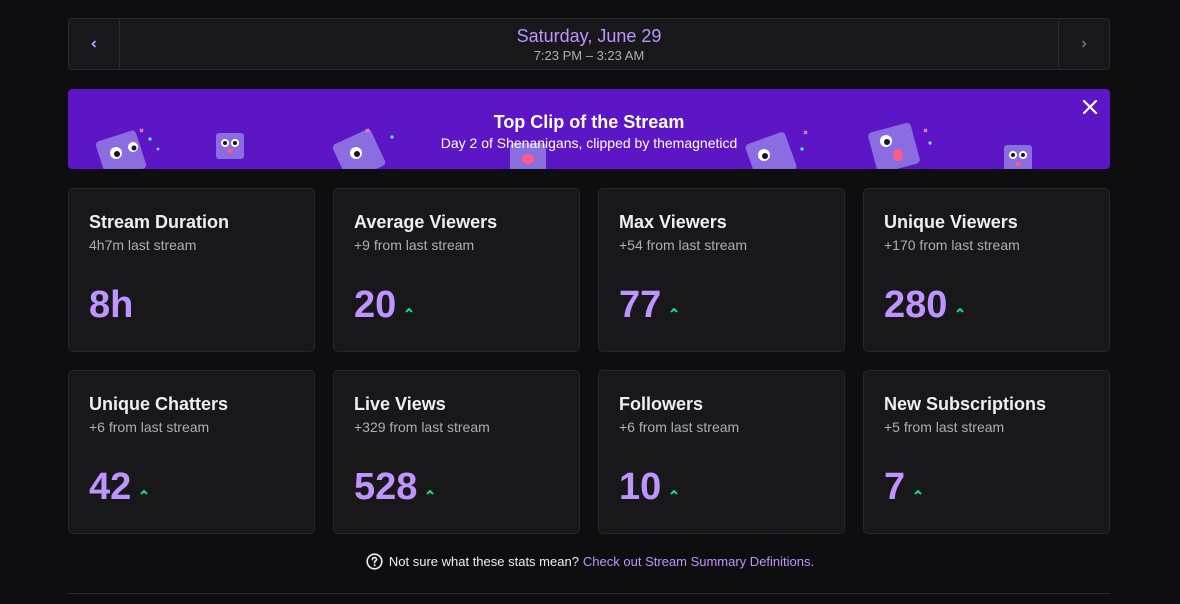 The width and height of the screenshot is (1180, 604). What do you see at coordinates (111, 305) in the screenshot?
I see `stat-value: 8h` at bounding box center [111, 305].